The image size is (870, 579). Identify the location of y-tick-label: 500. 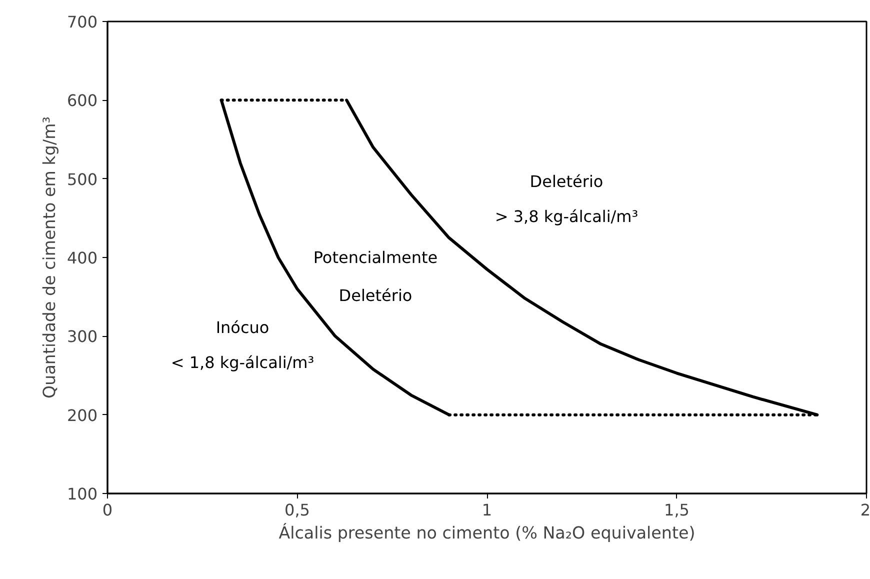
(82, 179).